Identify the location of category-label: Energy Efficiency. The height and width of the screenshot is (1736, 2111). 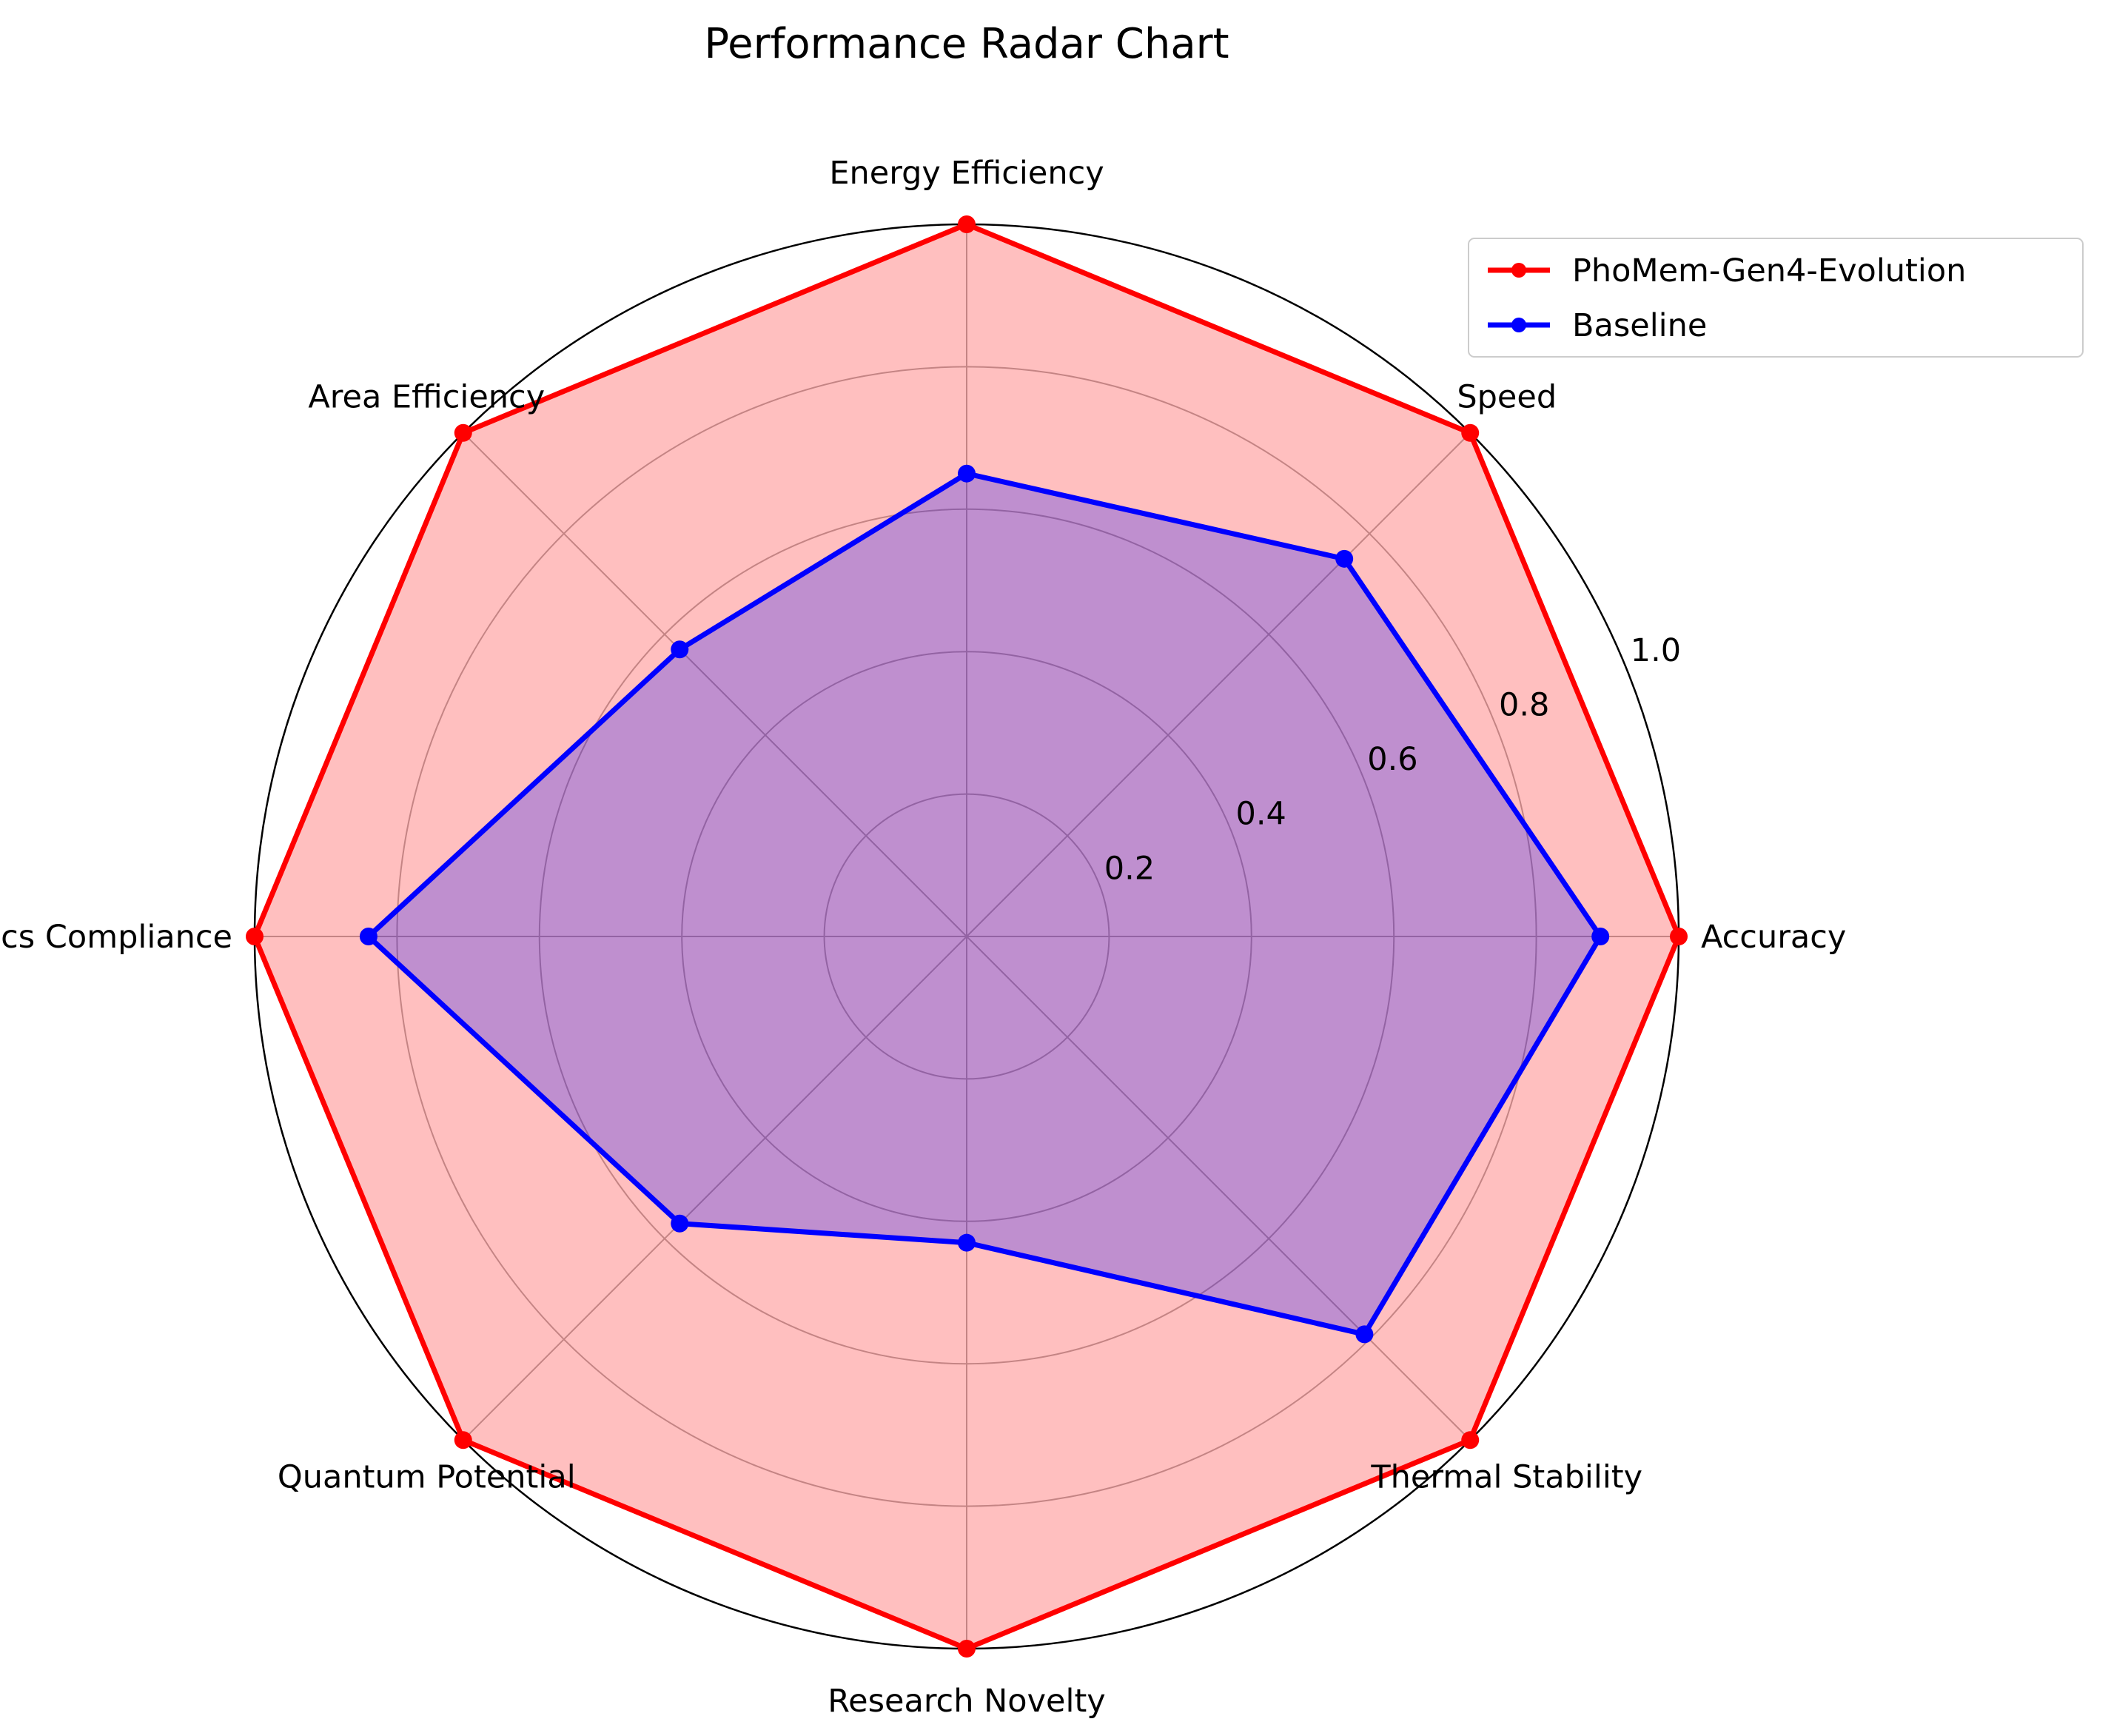
(966, 173).